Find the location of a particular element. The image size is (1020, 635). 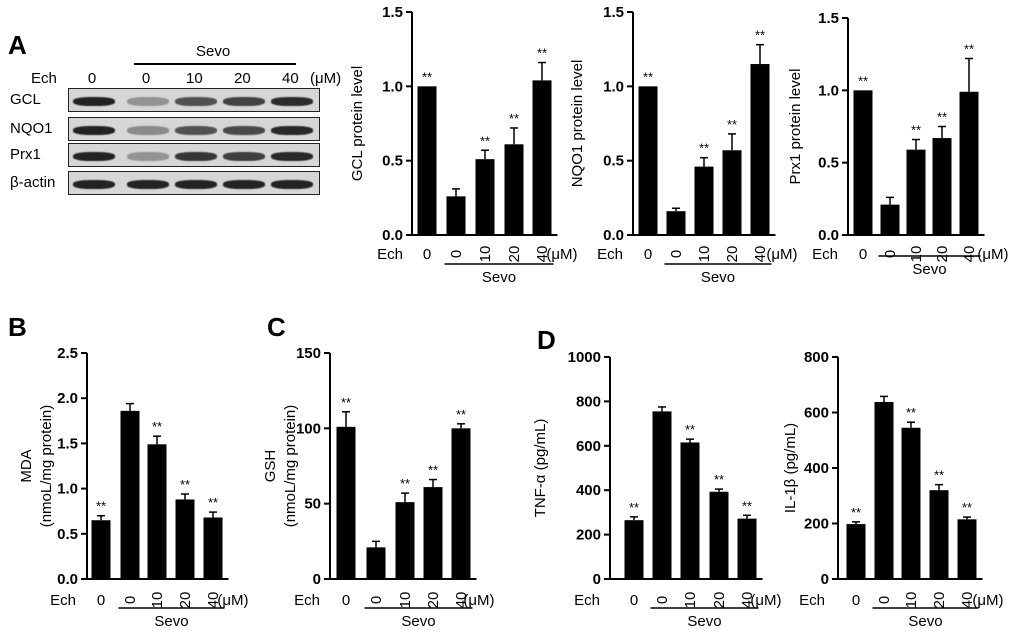

y-axis-label: GSH is located at coordinates (270, 466).